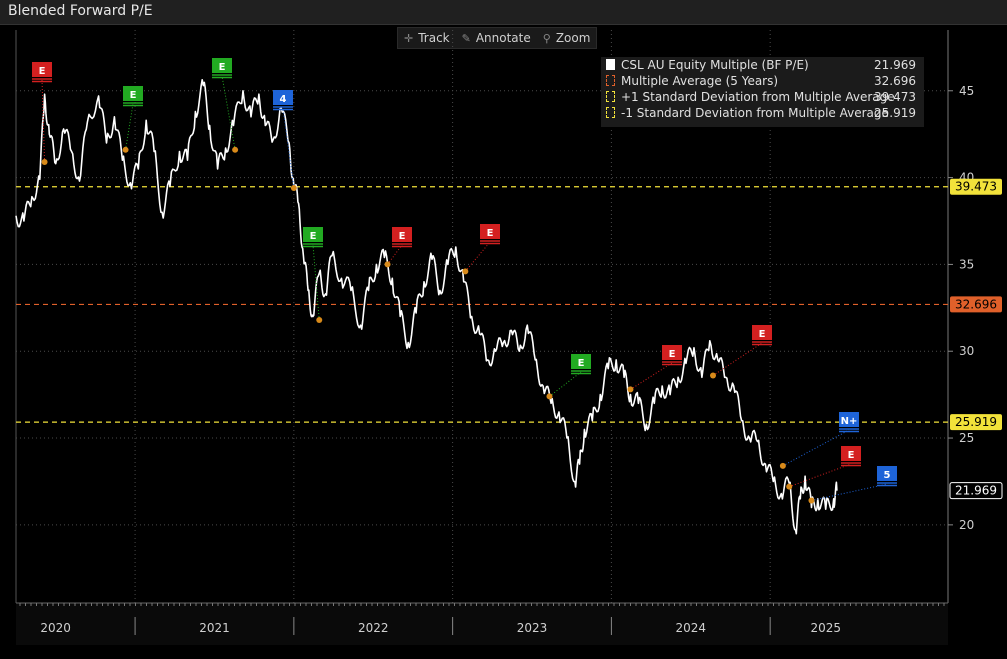 The image size is (1007, 659). What do you see at coordinates (966, 525) in the screenshot?
I see `y-tick-label: 20` at bounding box center [966, 525].